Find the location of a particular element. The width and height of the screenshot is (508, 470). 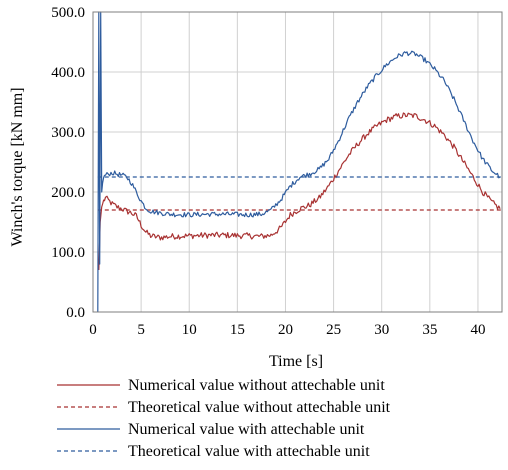

x-tick-label: 40 is located at coordinates (477, 330).